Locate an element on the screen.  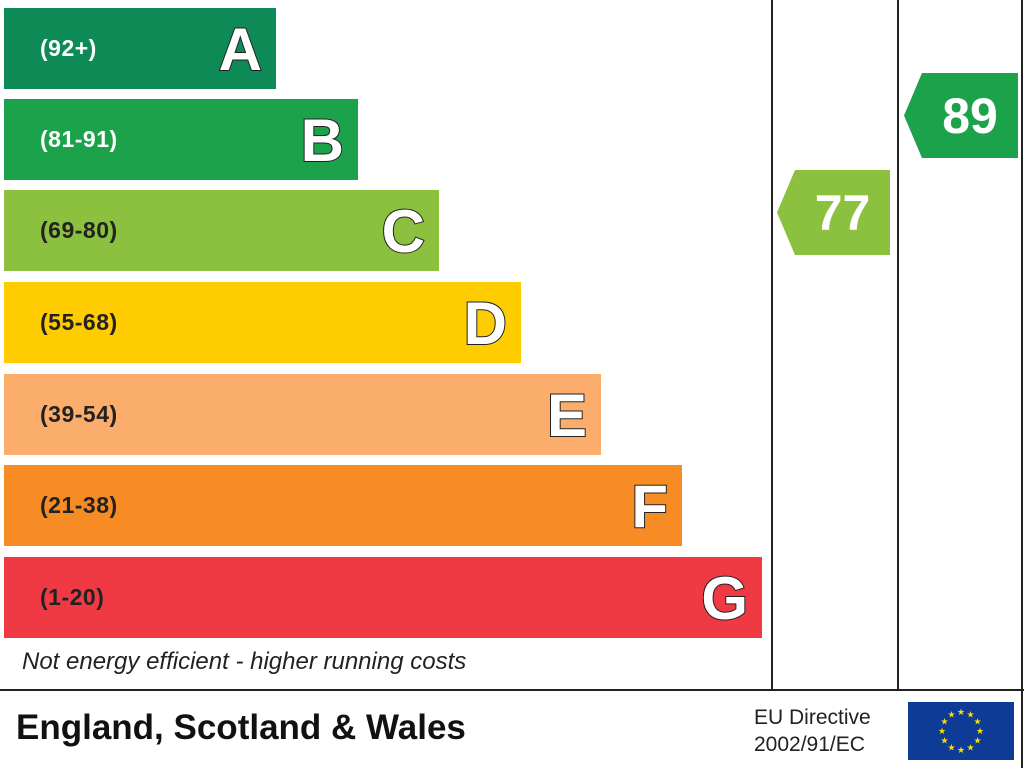
band-range-label: (1-20) is located at coordinates (72, 597).